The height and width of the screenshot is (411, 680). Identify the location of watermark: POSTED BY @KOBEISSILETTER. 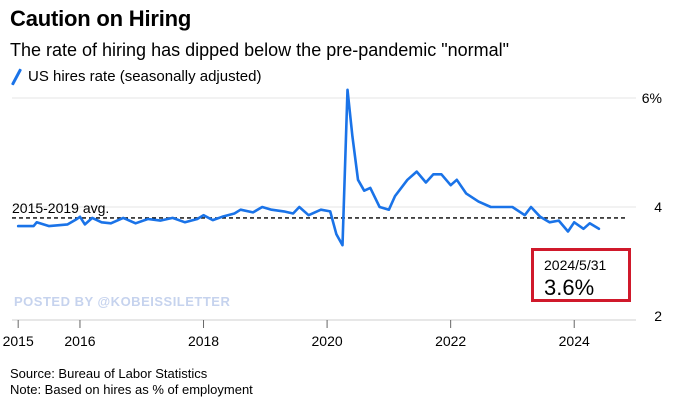
(122, 301).